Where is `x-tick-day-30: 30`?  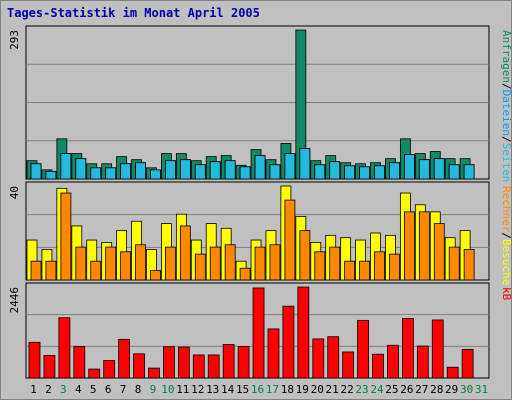 x-tick-day-30: 30 is located at coordinates (466, 389).